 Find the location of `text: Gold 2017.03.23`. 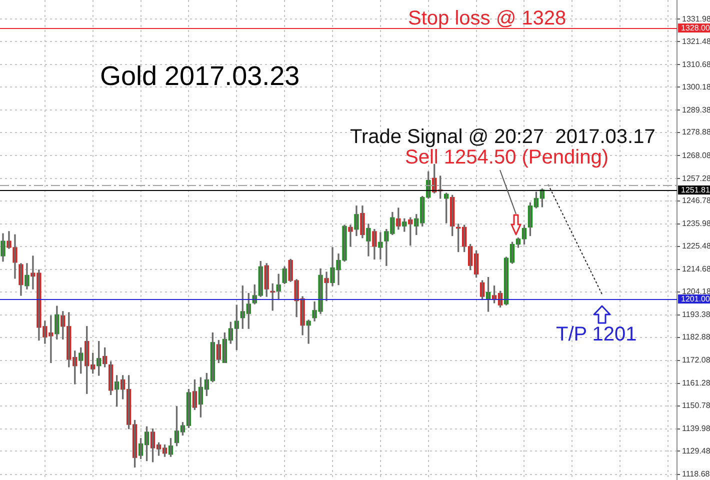

text: Gold 2017.03.23 is located at coordinates (200, 76).